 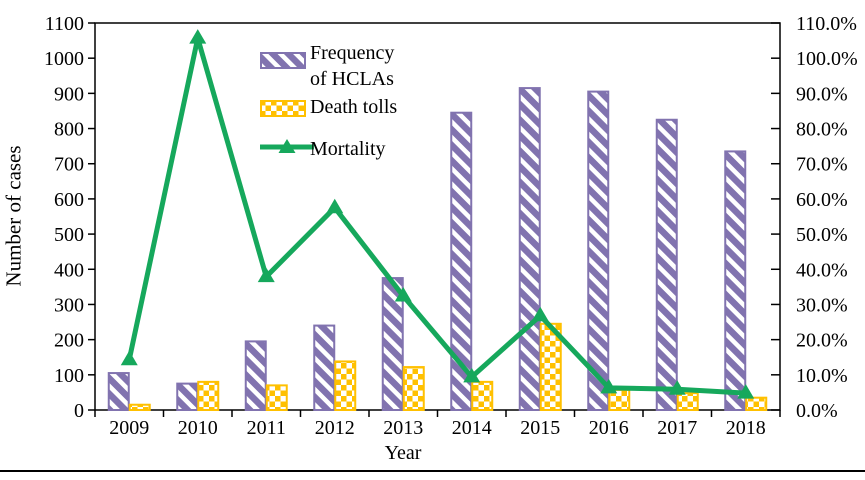 I want to click on bar-death-tolls-2010, so click(x=208, y=396).